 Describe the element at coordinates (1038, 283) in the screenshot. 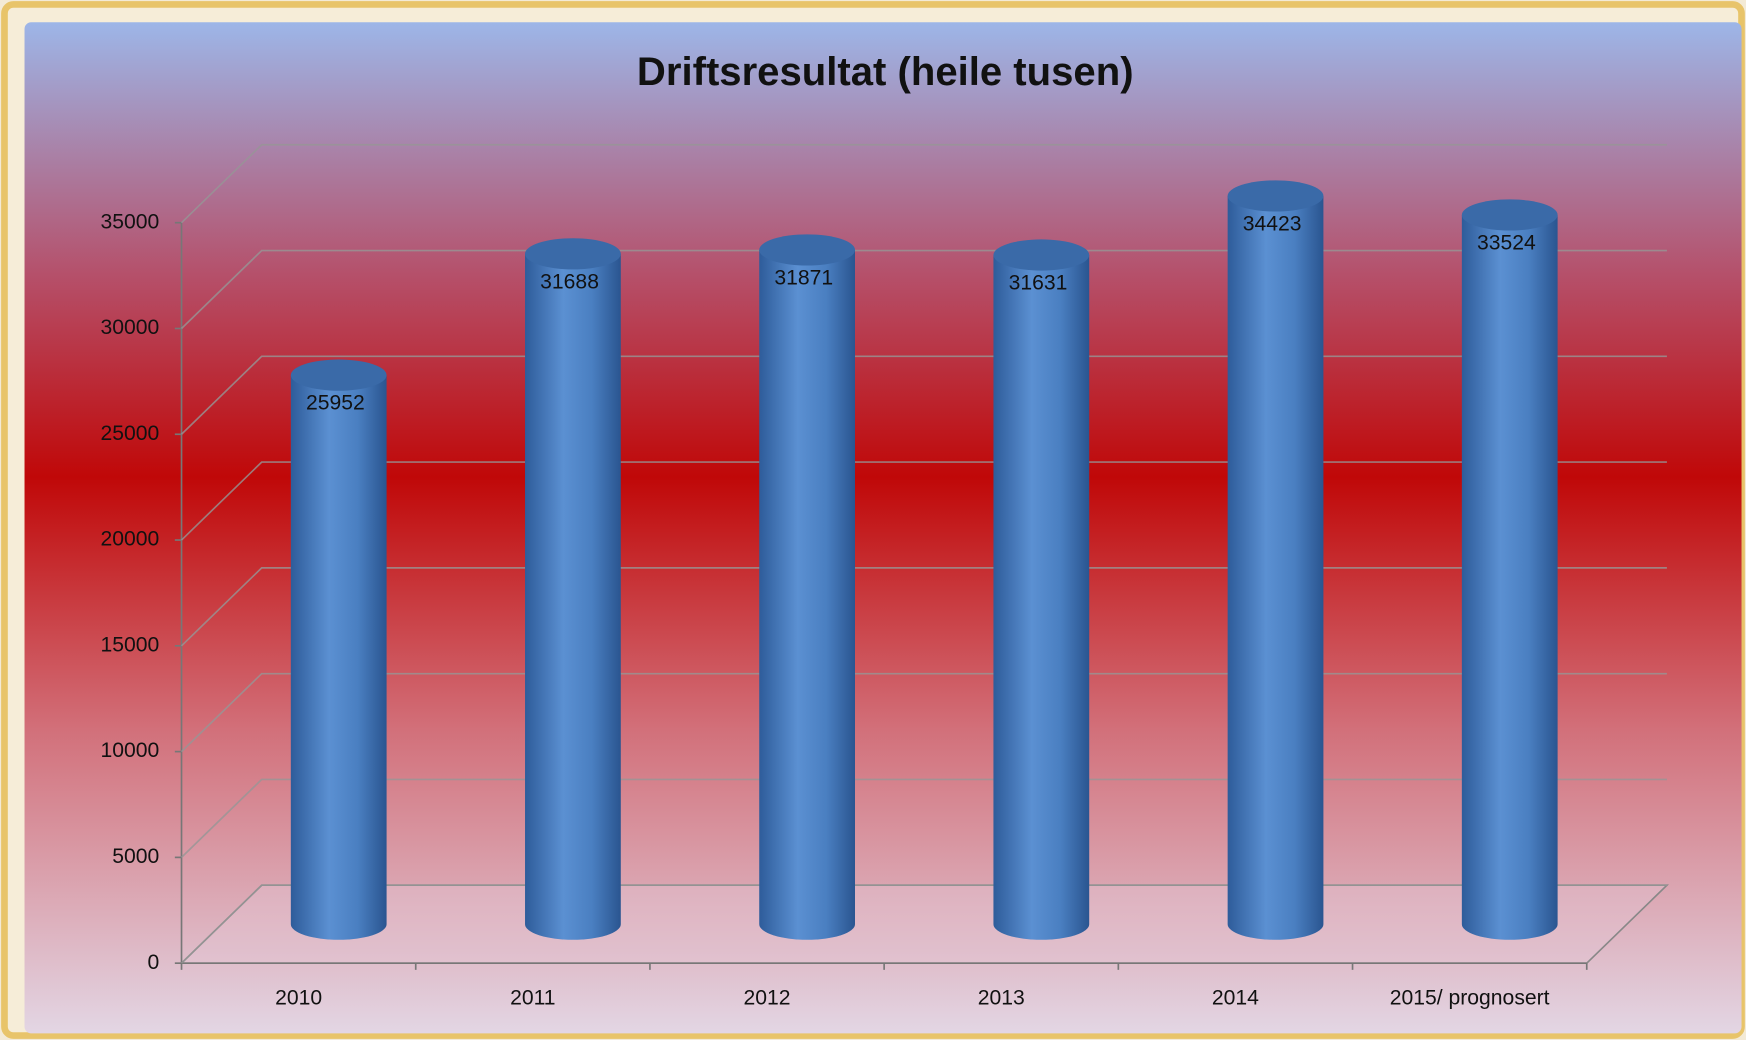

I see `data-label: 31631` at that location.